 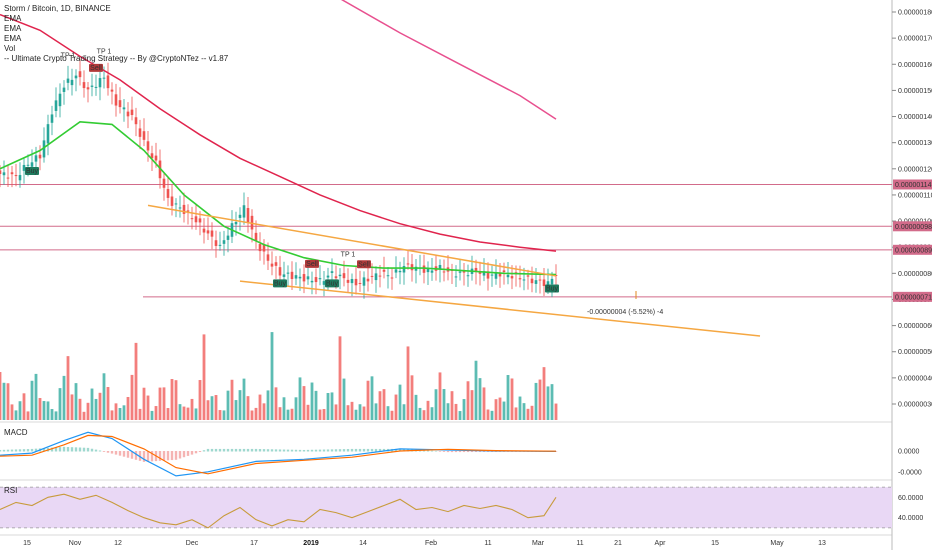 I want to click on y-tick-label: 0.00000140, so click(x=915, y=117).